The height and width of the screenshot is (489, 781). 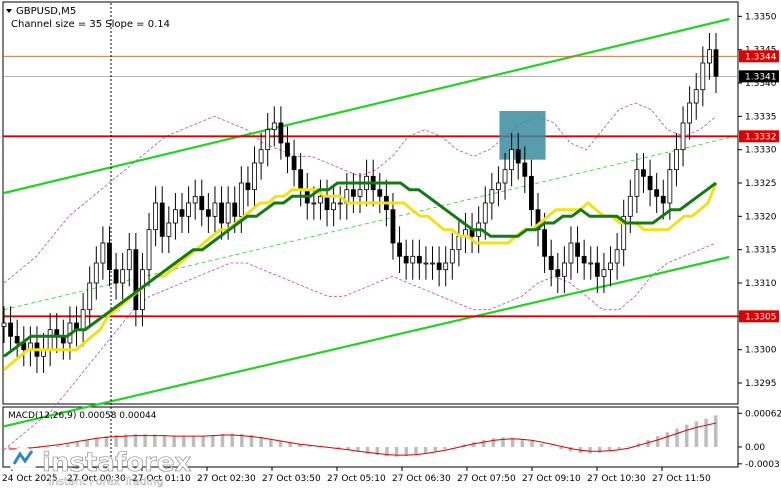 I want to click on macd-title: MACD(12,26,9) 0.00058 0.00044, so click(x=82, y=416).